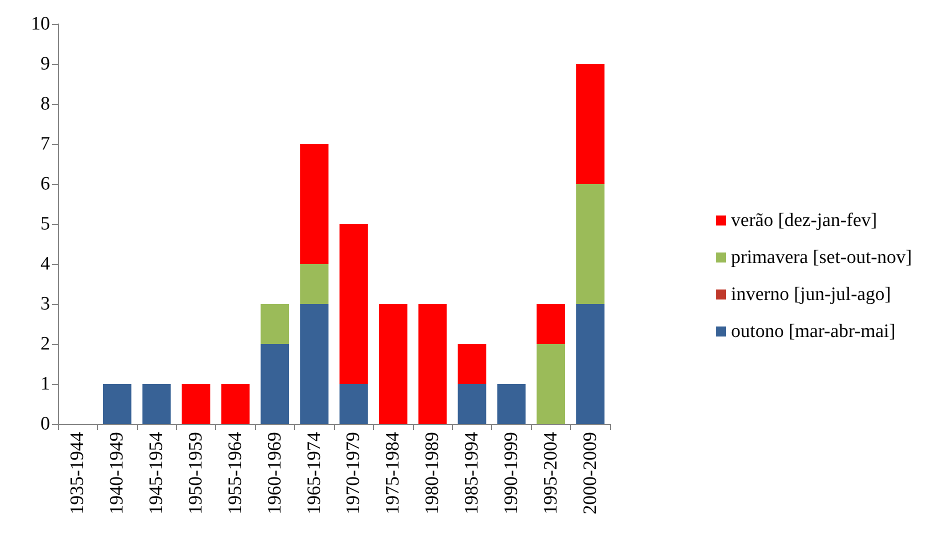  Describe the element at coordinates (821, 257) in the screenshot. I see `legend-label: primavera [set-out-nov]` at that location.